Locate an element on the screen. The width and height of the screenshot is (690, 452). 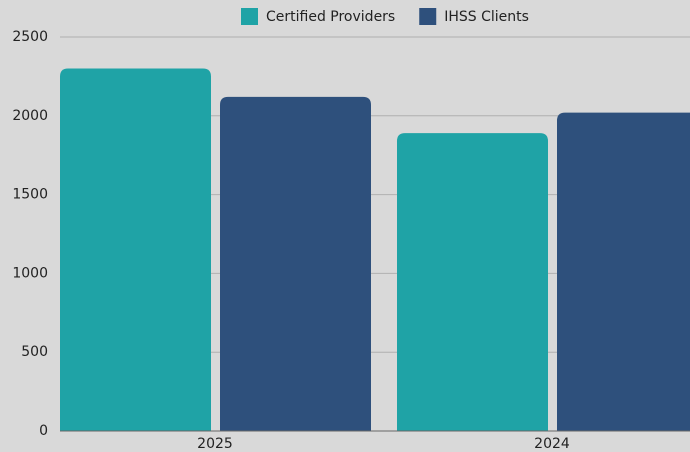
y-tick-label: 0 is located at coordinates (43, 431).